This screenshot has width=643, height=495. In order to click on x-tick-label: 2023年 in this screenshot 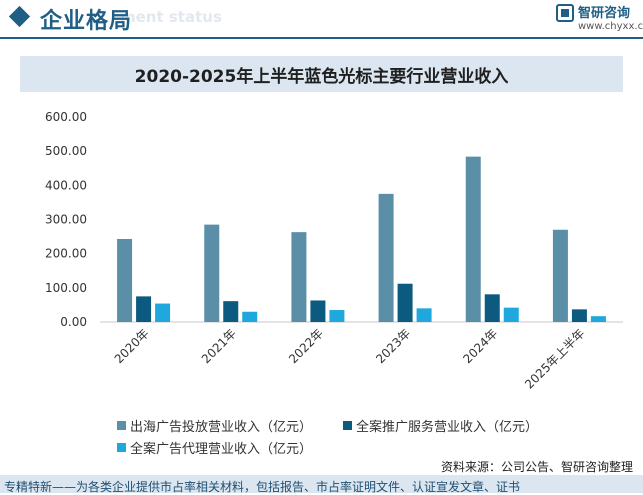, I will do `click(393, 346)`.